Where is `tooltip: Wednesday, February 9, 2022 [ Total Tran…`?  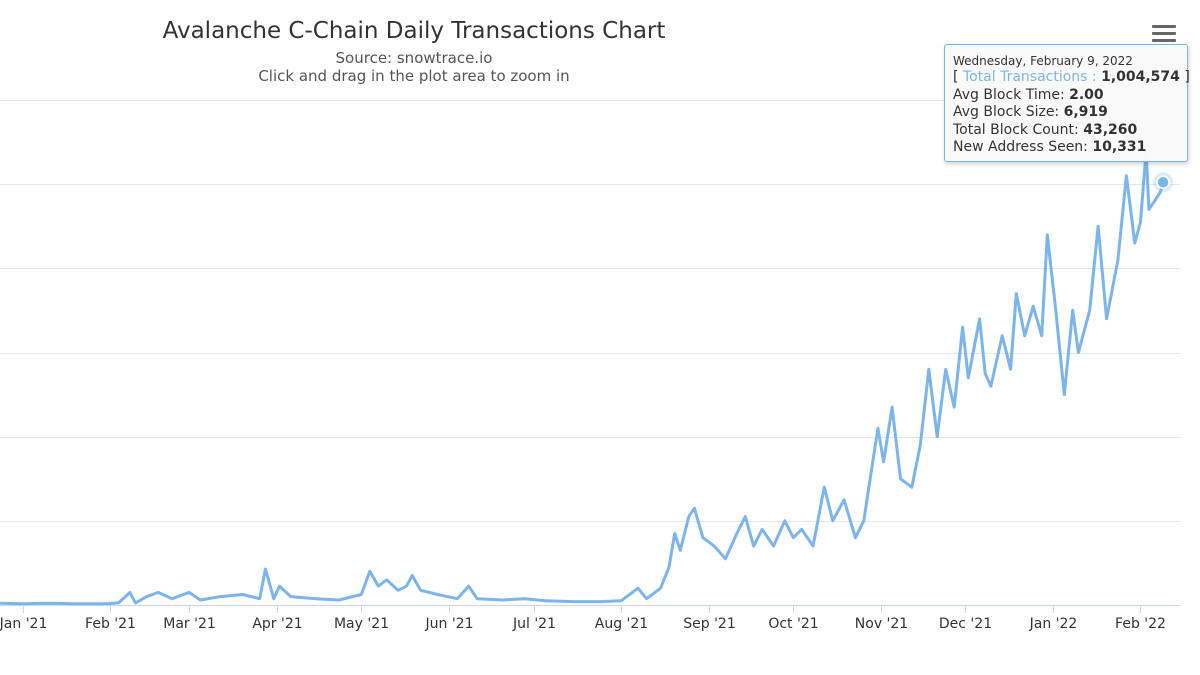 tooltip: Wednesday, February 9, 2022 [ Total Tran… is located at coordinates (1067, 103).